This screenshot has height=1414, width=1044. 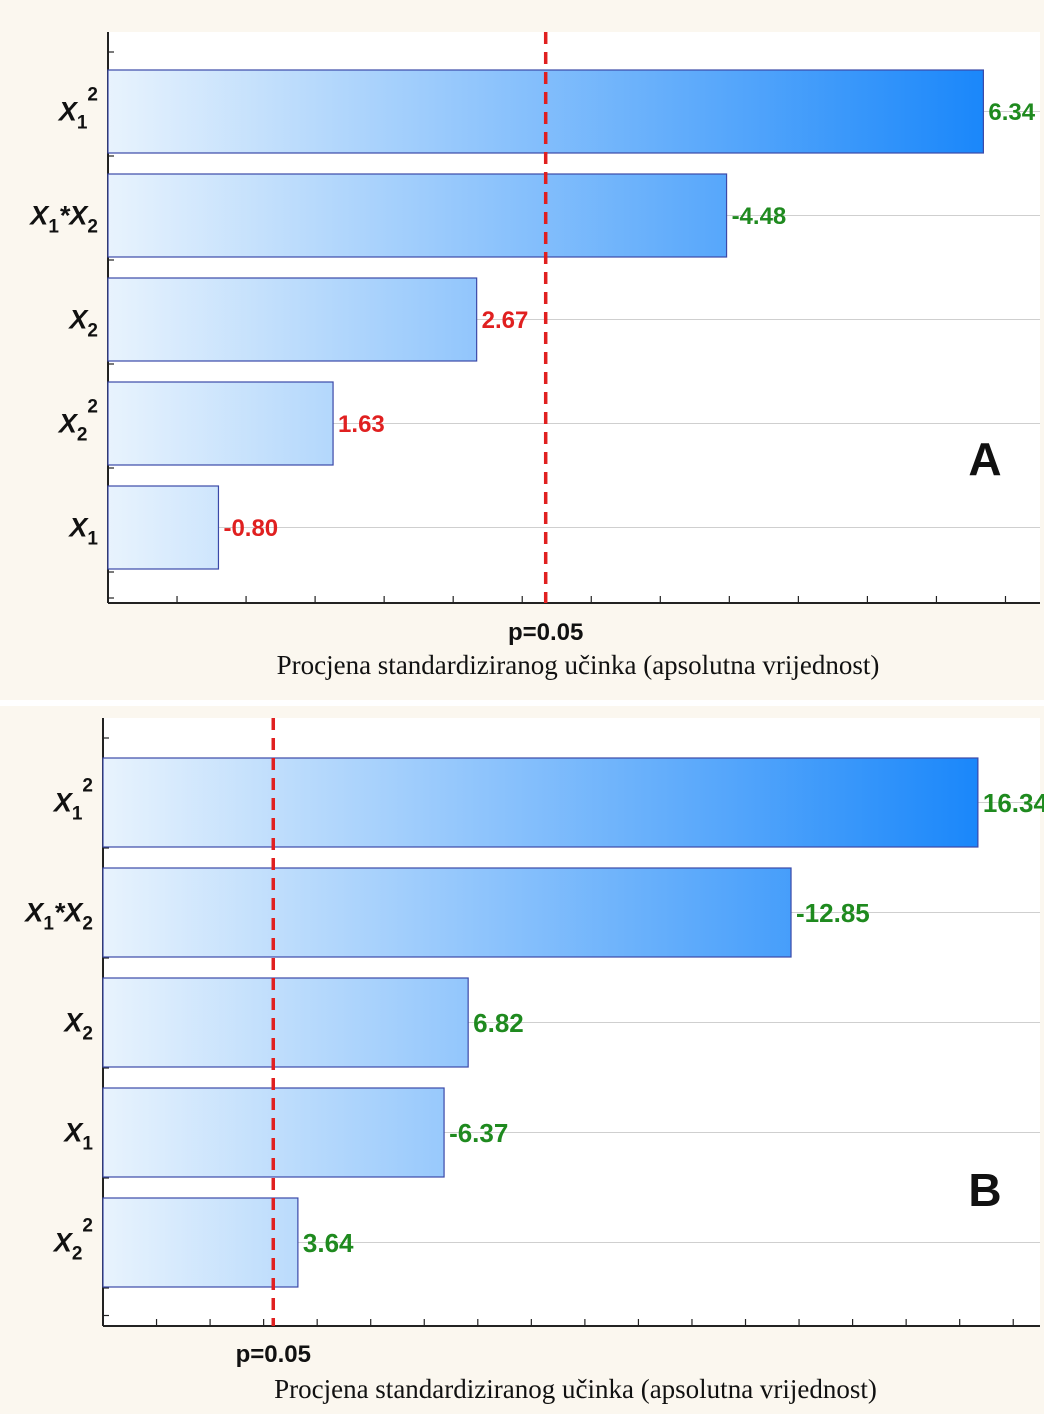 What do you see at coordinates (163, 527) in the screenshot?
I see `bar-X1` at bounding box center [163, 527].